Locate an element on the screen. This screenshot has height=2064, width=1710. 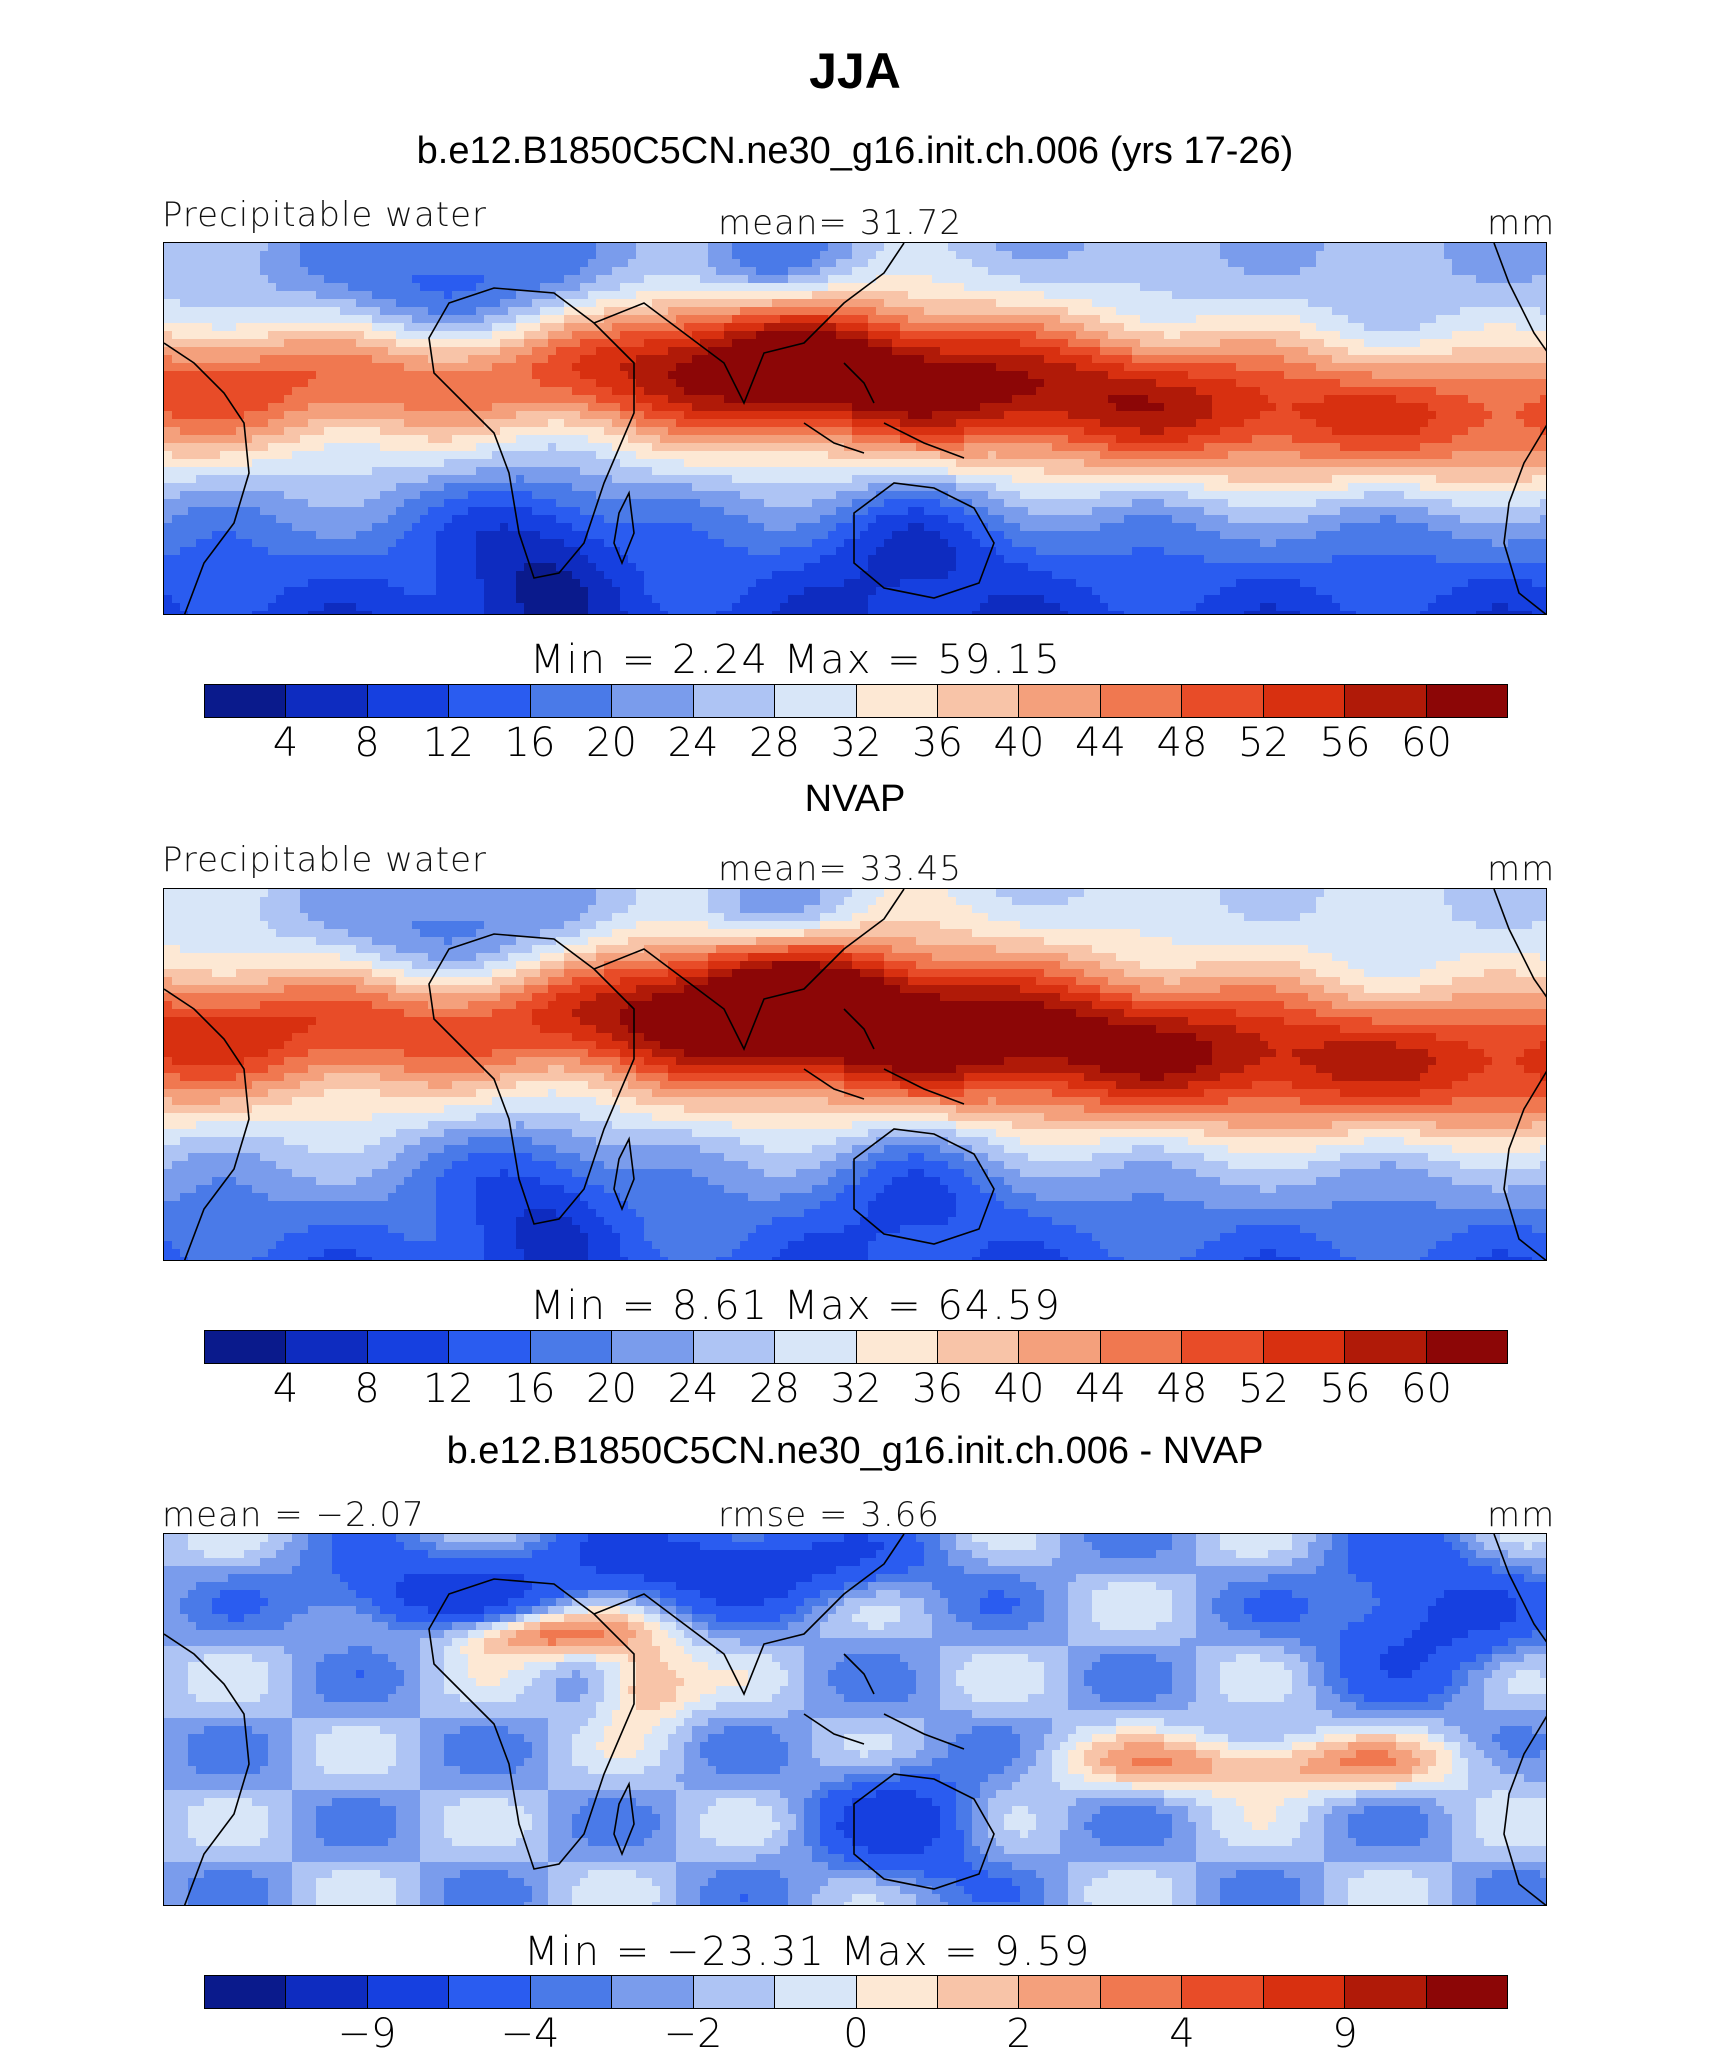
panel-1-variable-label: Precipitable water is located at coordinates (324, 215).